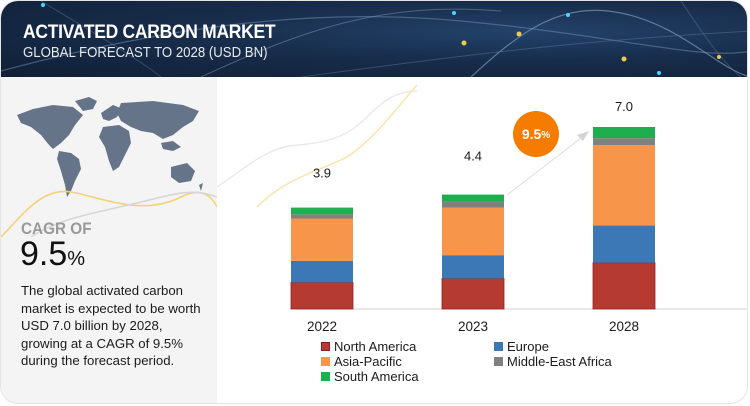  I want to click on legend-label: Asia-Pacific, so click(368, 361).